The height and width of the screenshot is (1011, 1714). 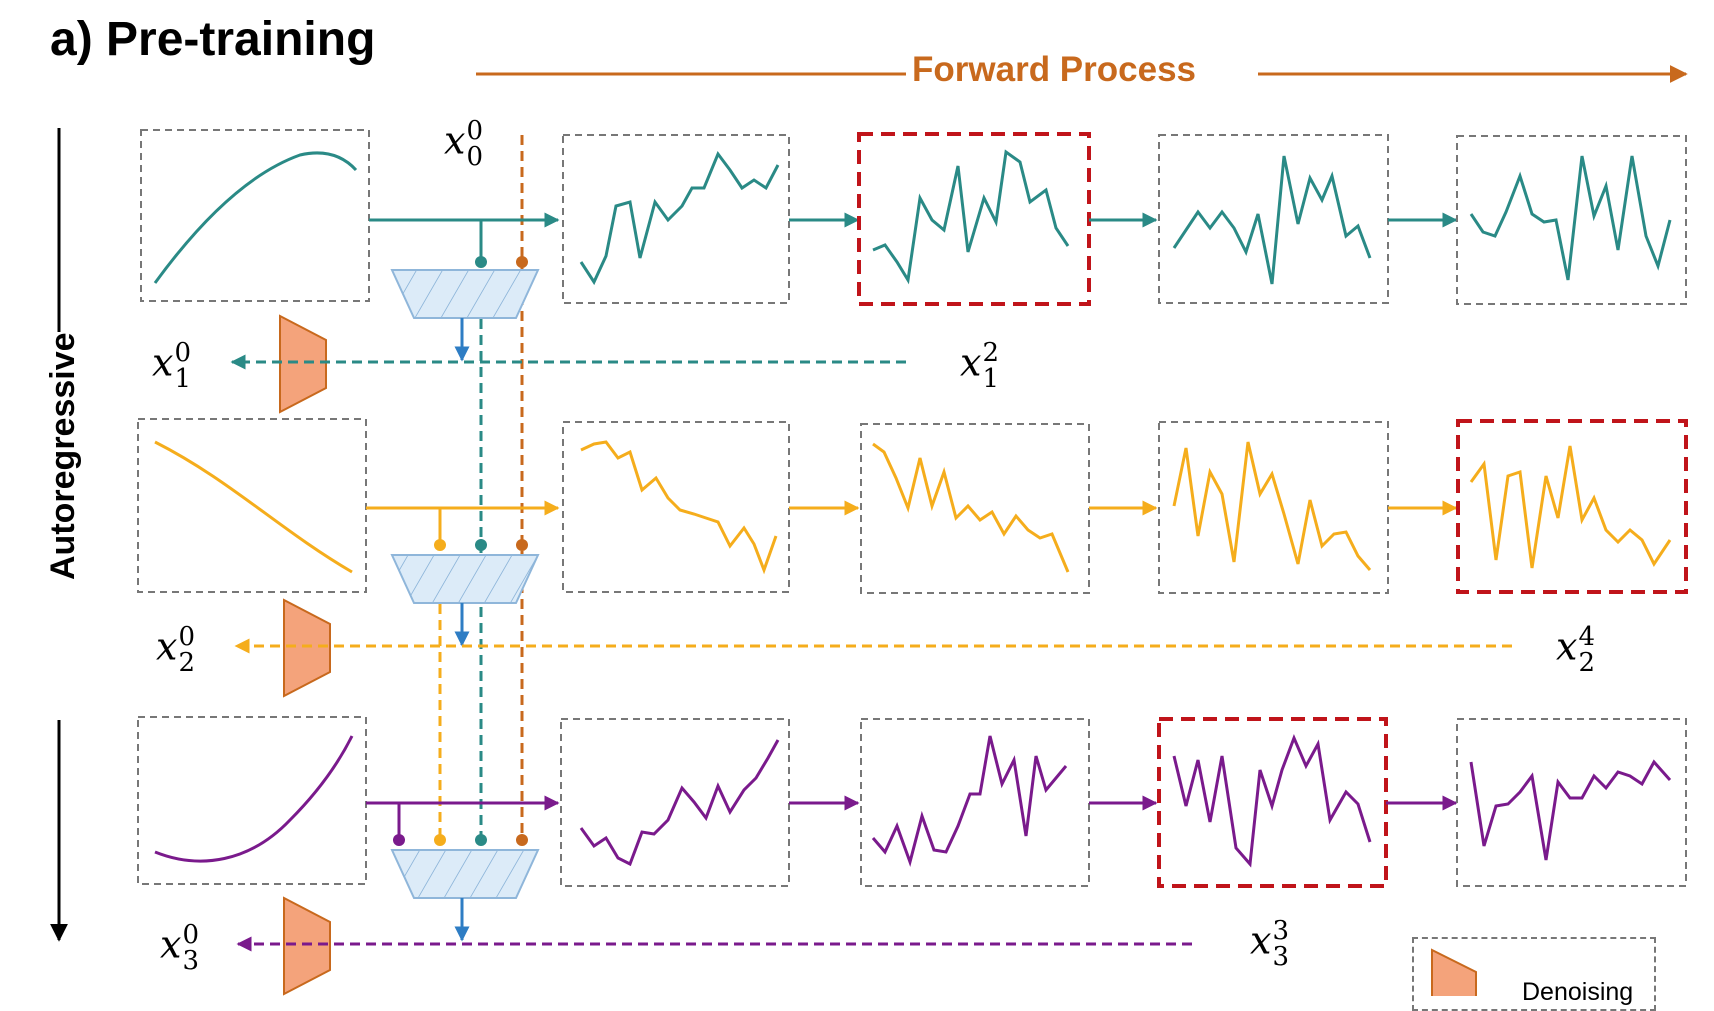 What do you see at coordinates (399, 840) in the screenshot?
I see `row3-connector-purple` at bounding box center [399, 840].